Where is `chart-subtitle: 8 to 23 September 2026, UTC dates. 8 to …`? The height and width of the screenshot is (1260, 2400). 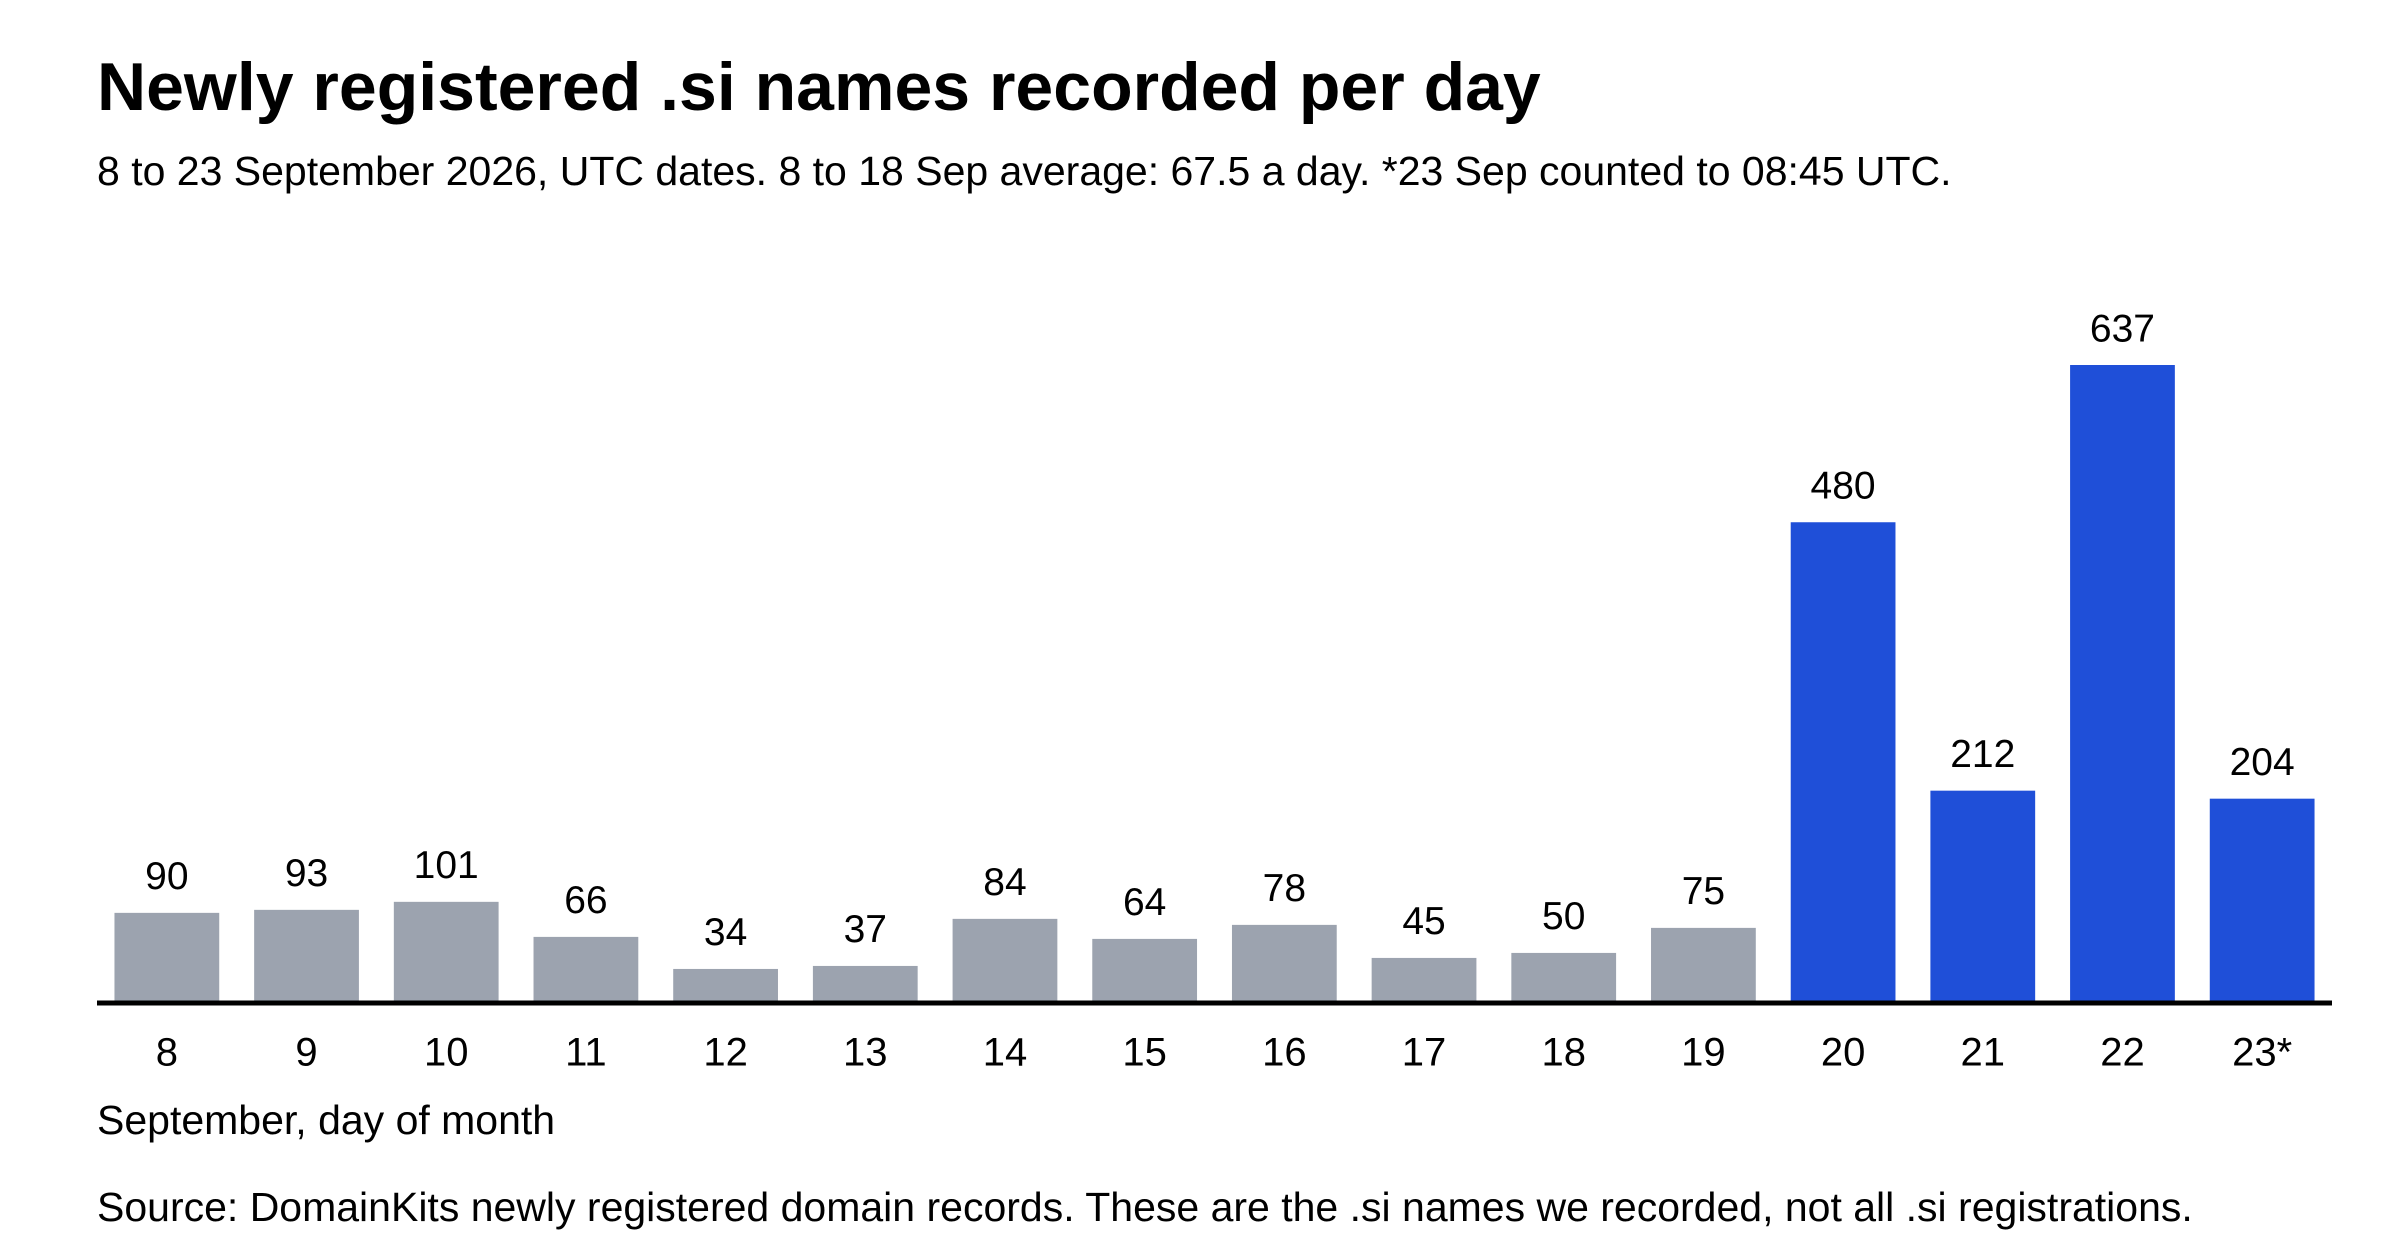 chart-subtitle: 8 to 23 September 2026, UTC dates. 8 to … is located at coordinates (1024, 171).